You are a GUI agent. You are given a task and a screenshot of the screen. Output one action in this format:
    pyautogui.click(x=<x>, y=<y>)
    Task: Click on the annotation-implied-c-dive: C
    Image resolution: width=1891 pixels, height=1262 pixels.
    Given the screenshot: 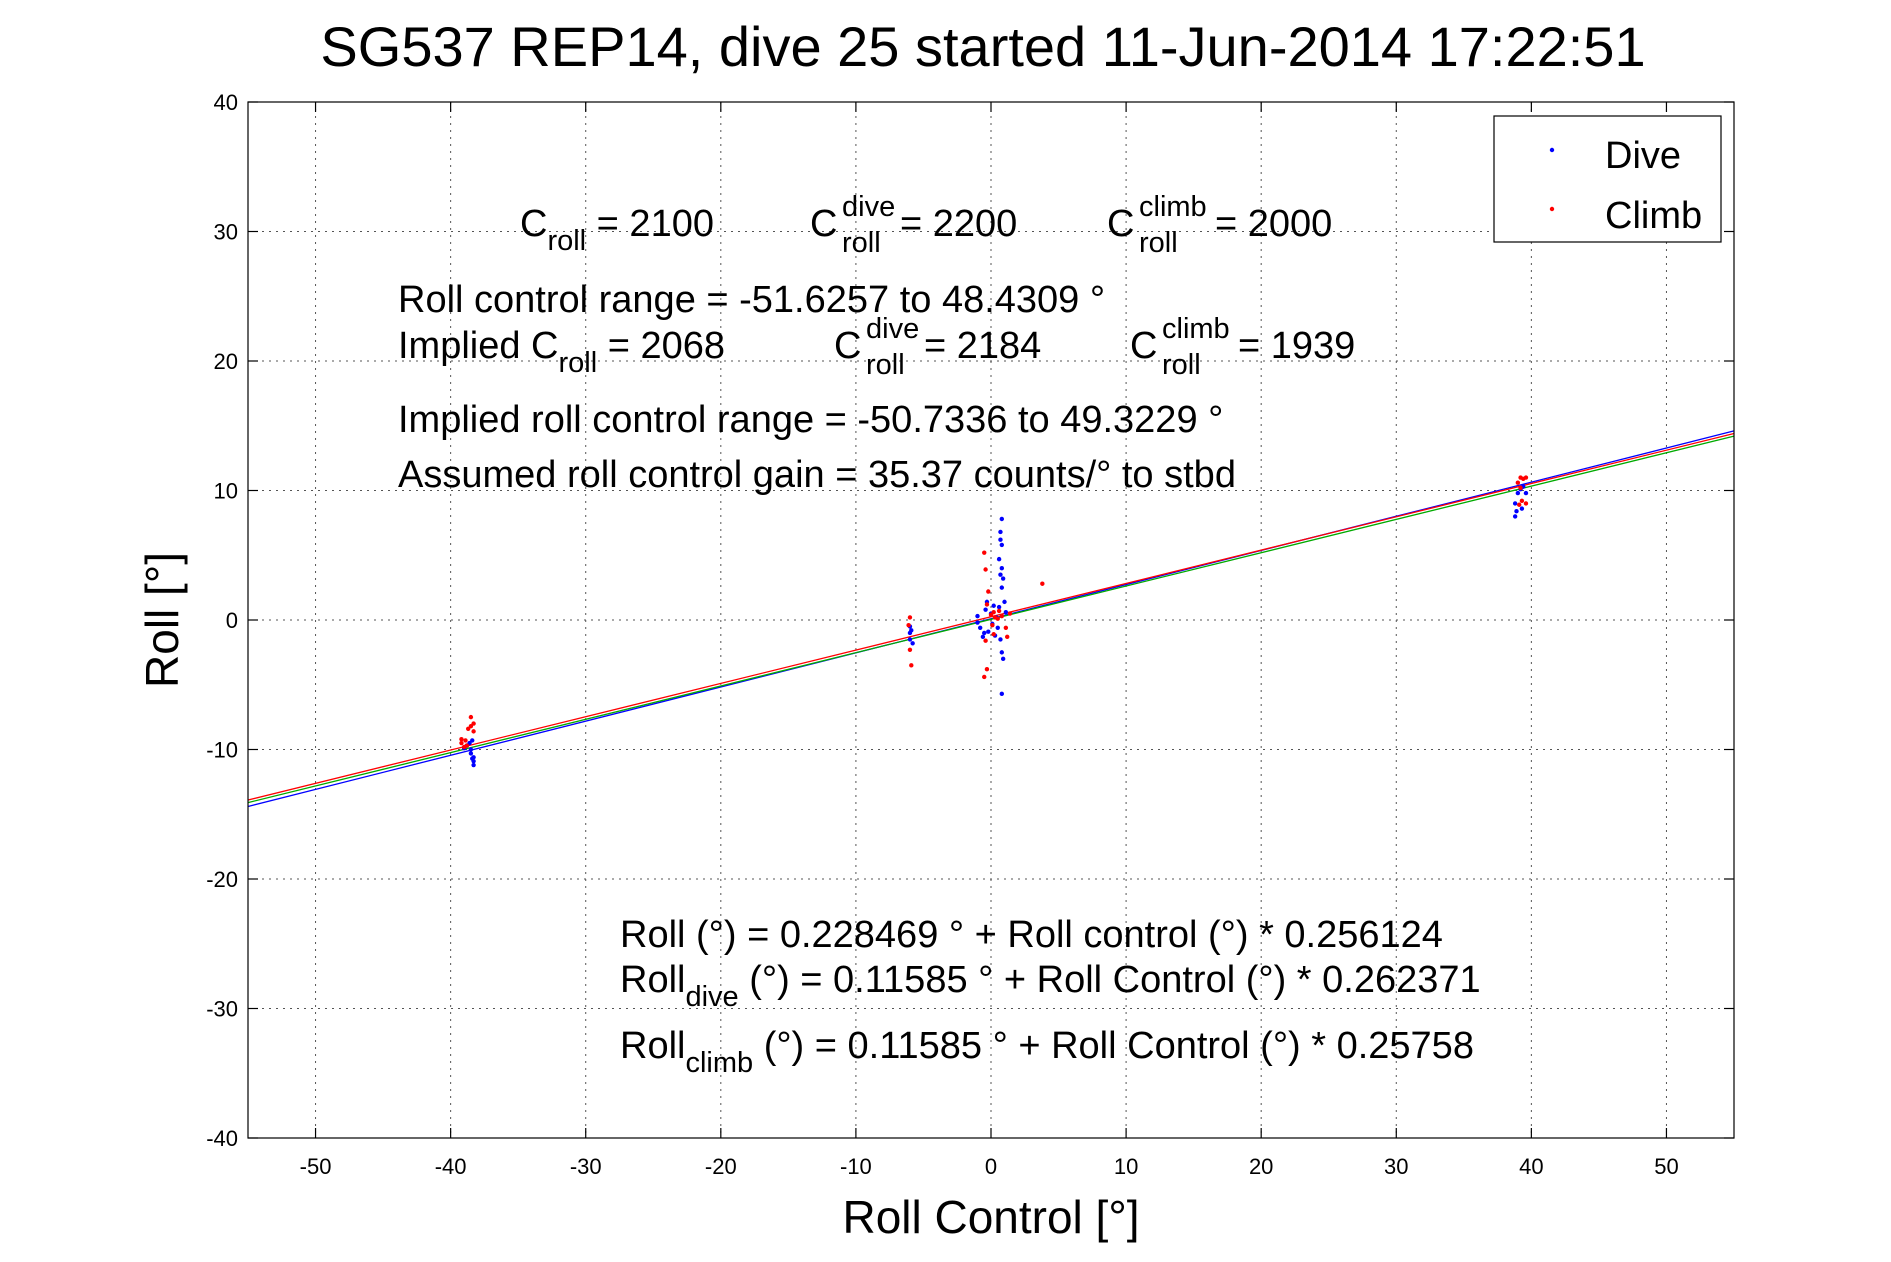 What is the action you would take?
    pyautogui.click(x=847, y=346)
    